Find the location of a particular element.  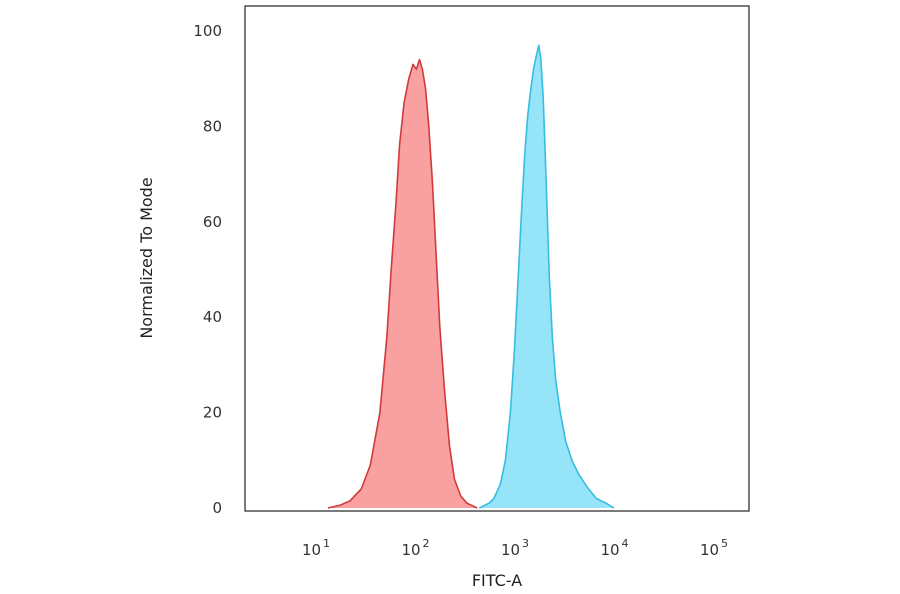

series-2-outline is located at coordinates (547, 276).